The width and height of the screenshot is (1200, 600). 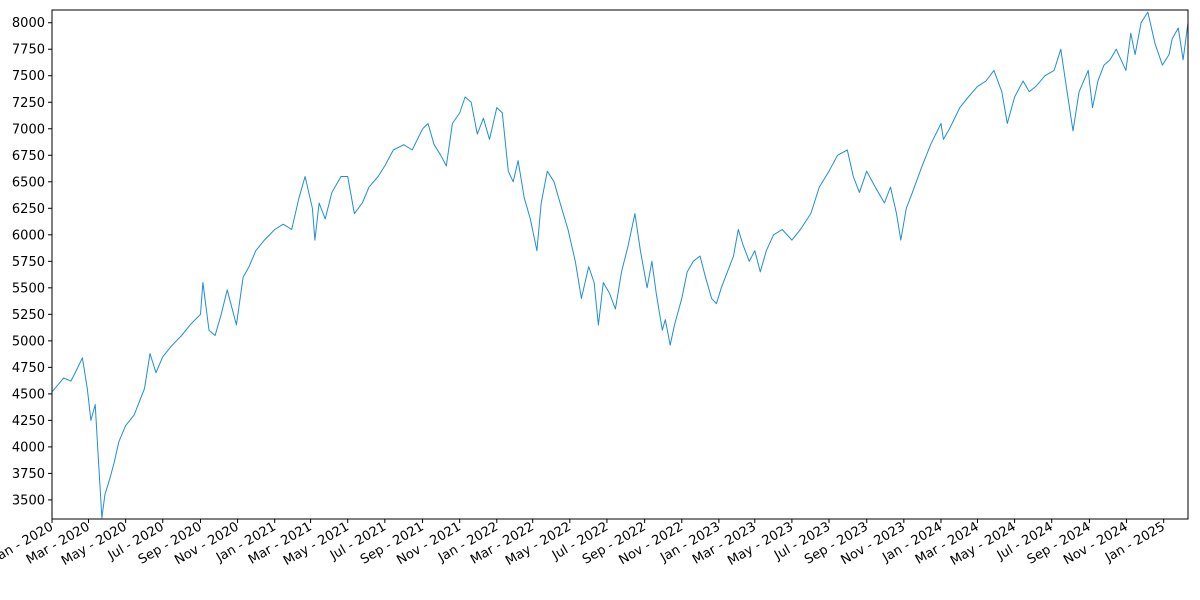 What do you see at coordinates (28, 288) in the screenshot?
I see `y-tick-label: 5500` at bounding box center [28, 288].